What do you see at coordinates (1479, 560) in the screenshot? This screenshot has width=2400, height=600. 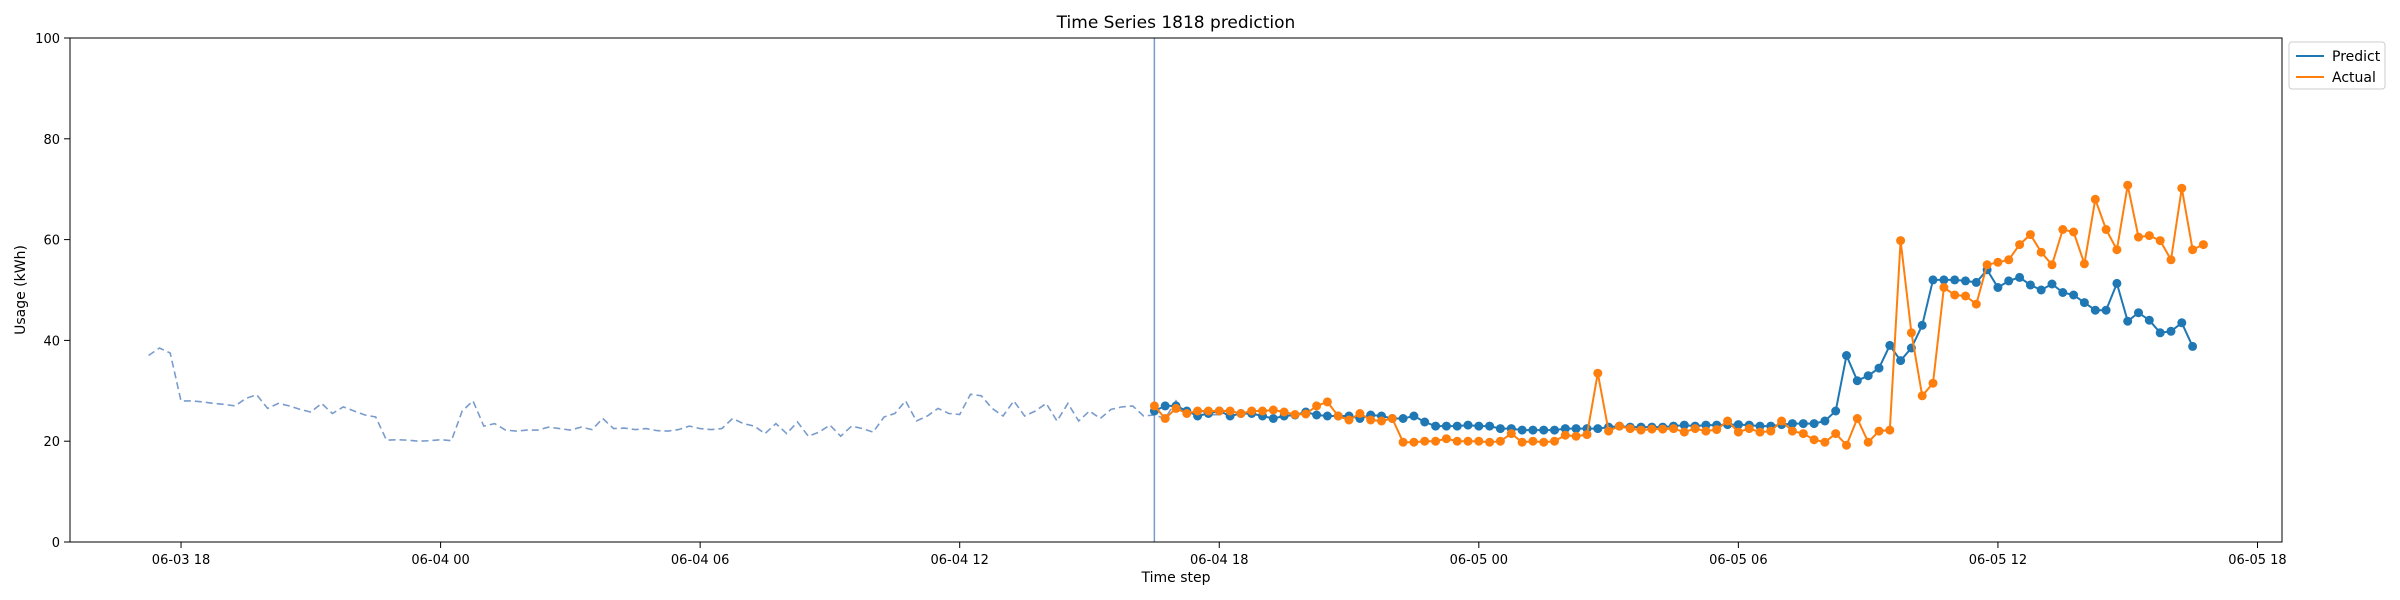 I see `x-tick-label: 06-05 00` at bounding box center [1479, 560].